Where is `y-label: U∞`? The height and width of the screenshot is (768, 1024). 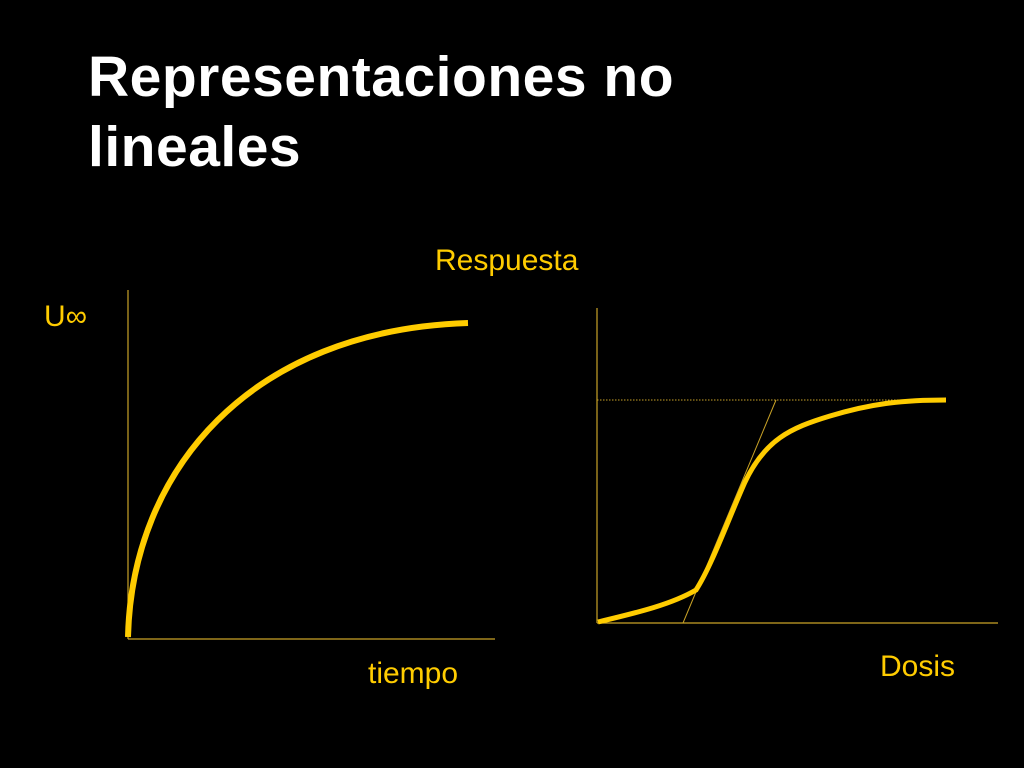 y-label: U∞ is located at coordinates (66, 316).